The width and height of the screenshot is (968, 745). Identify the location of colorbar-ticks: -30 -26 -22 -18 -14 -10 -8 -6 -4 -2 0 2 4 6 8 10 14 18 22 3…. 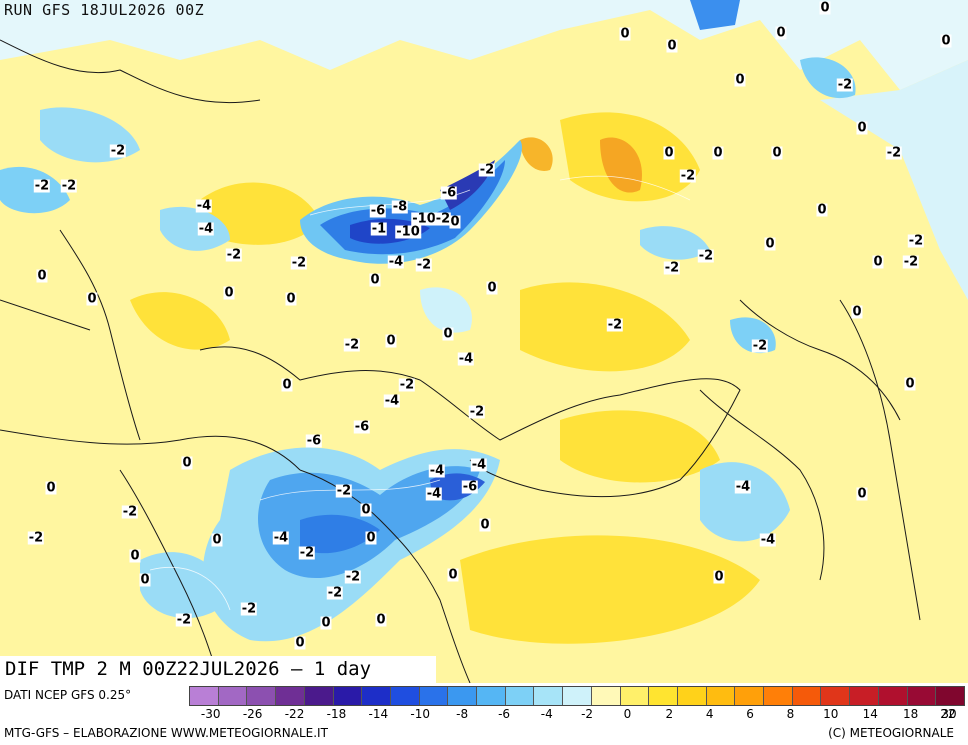
(577, 715).